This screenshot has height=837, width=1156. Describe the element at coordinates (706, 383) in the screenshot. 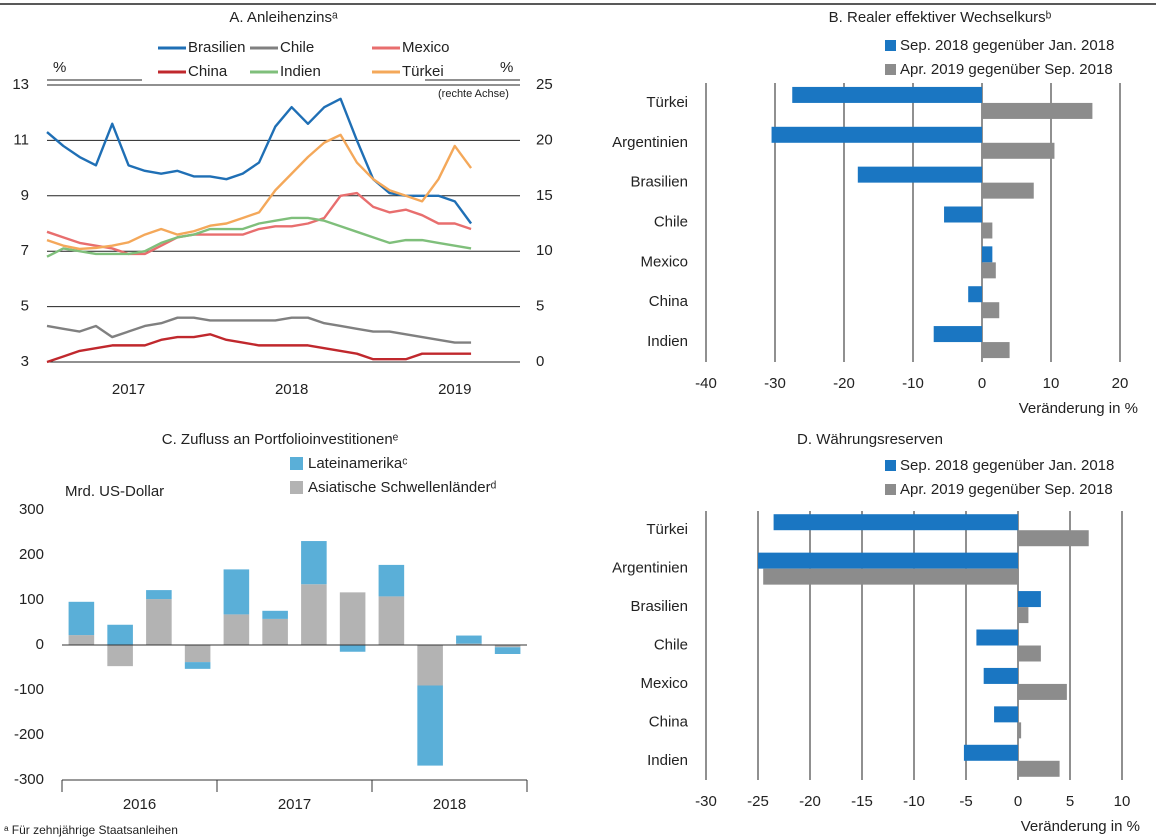

I see `x-tick-label: -40` at that location.